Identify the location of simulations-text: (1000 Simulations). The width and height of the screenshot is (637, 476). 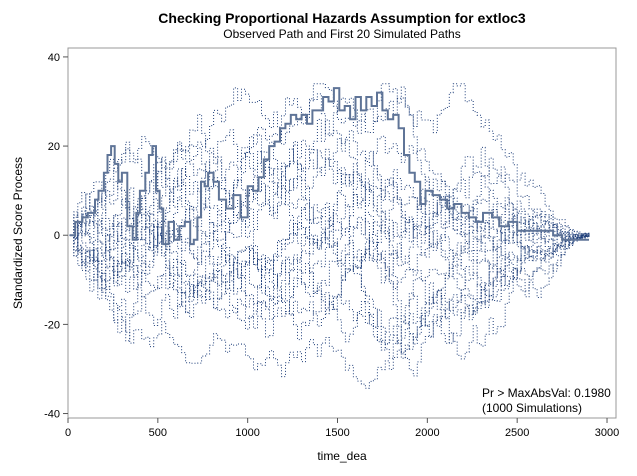
(532, 408).